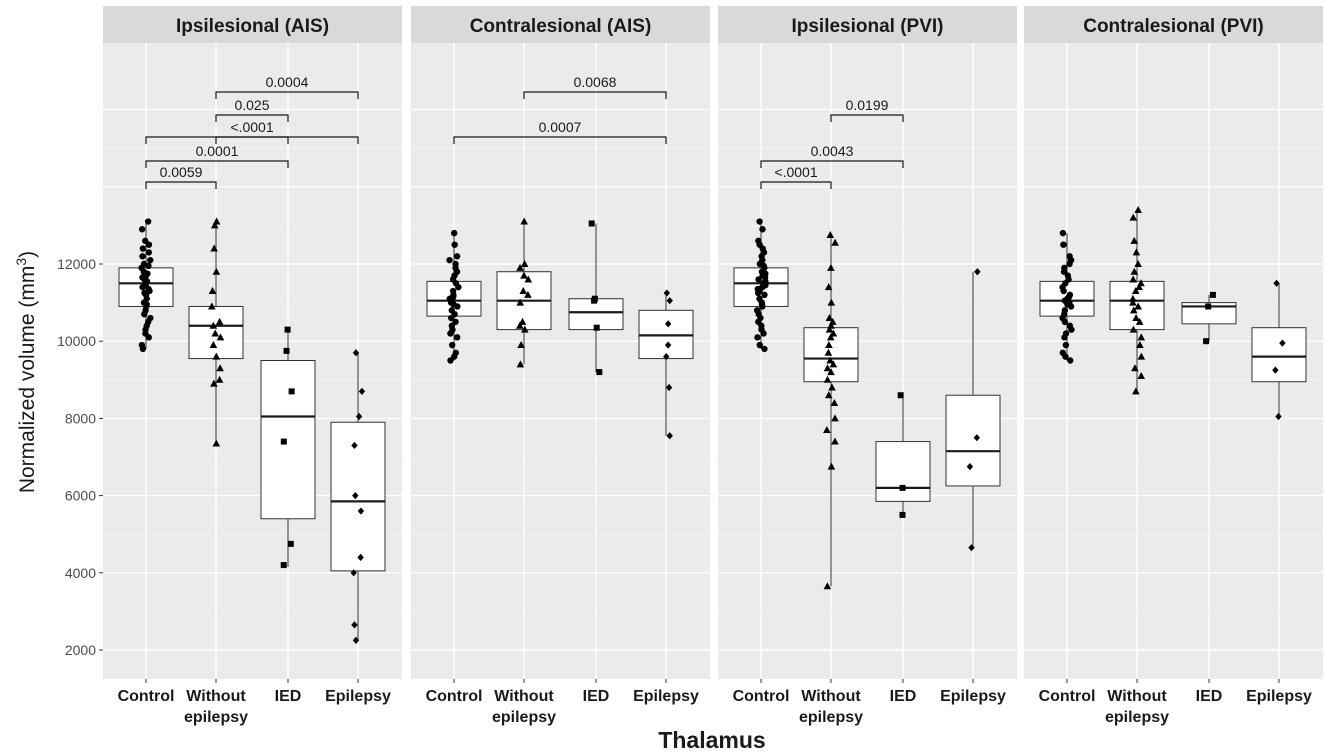 This screenshot has width=1325, height=754. Describe the element at coordinates (867, 109) in the screenshot. I see `comparison-bracket: 0.0199` at that location.